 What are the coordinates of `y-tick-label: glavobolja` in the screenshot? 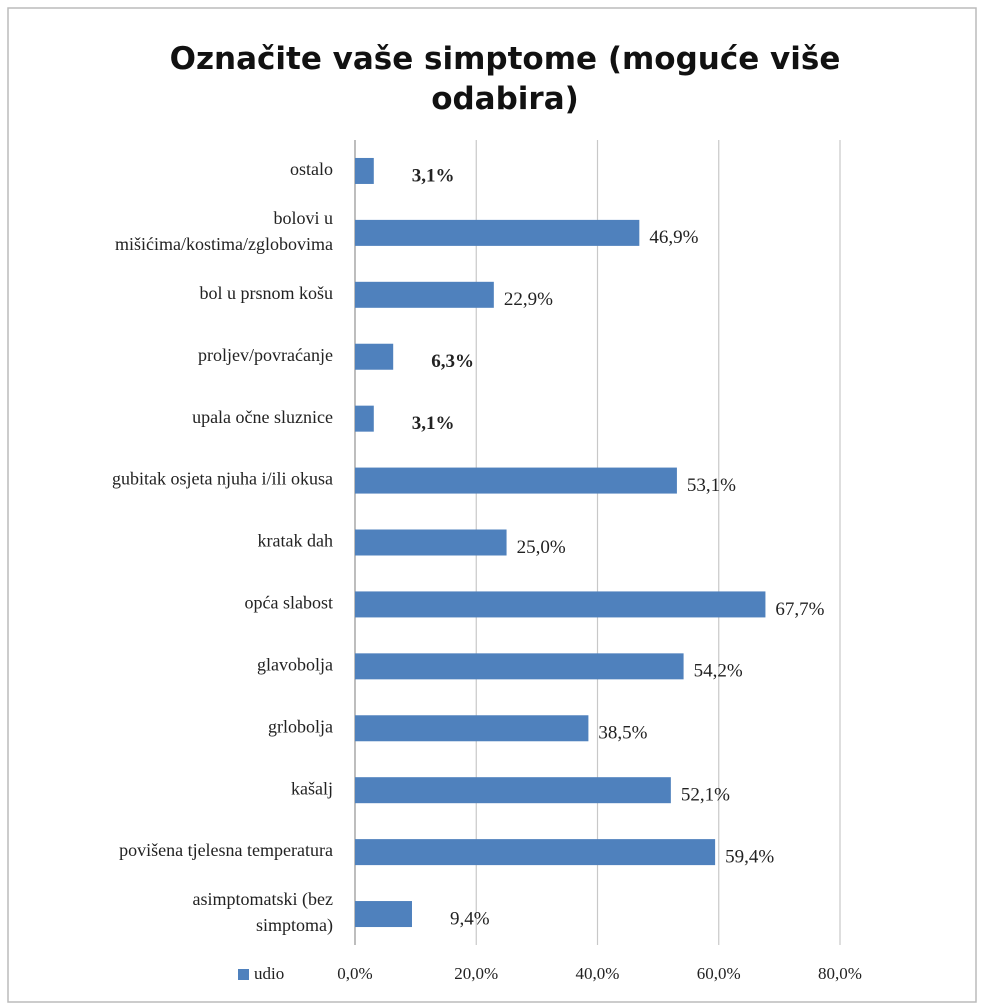 It's located at (295, 664).